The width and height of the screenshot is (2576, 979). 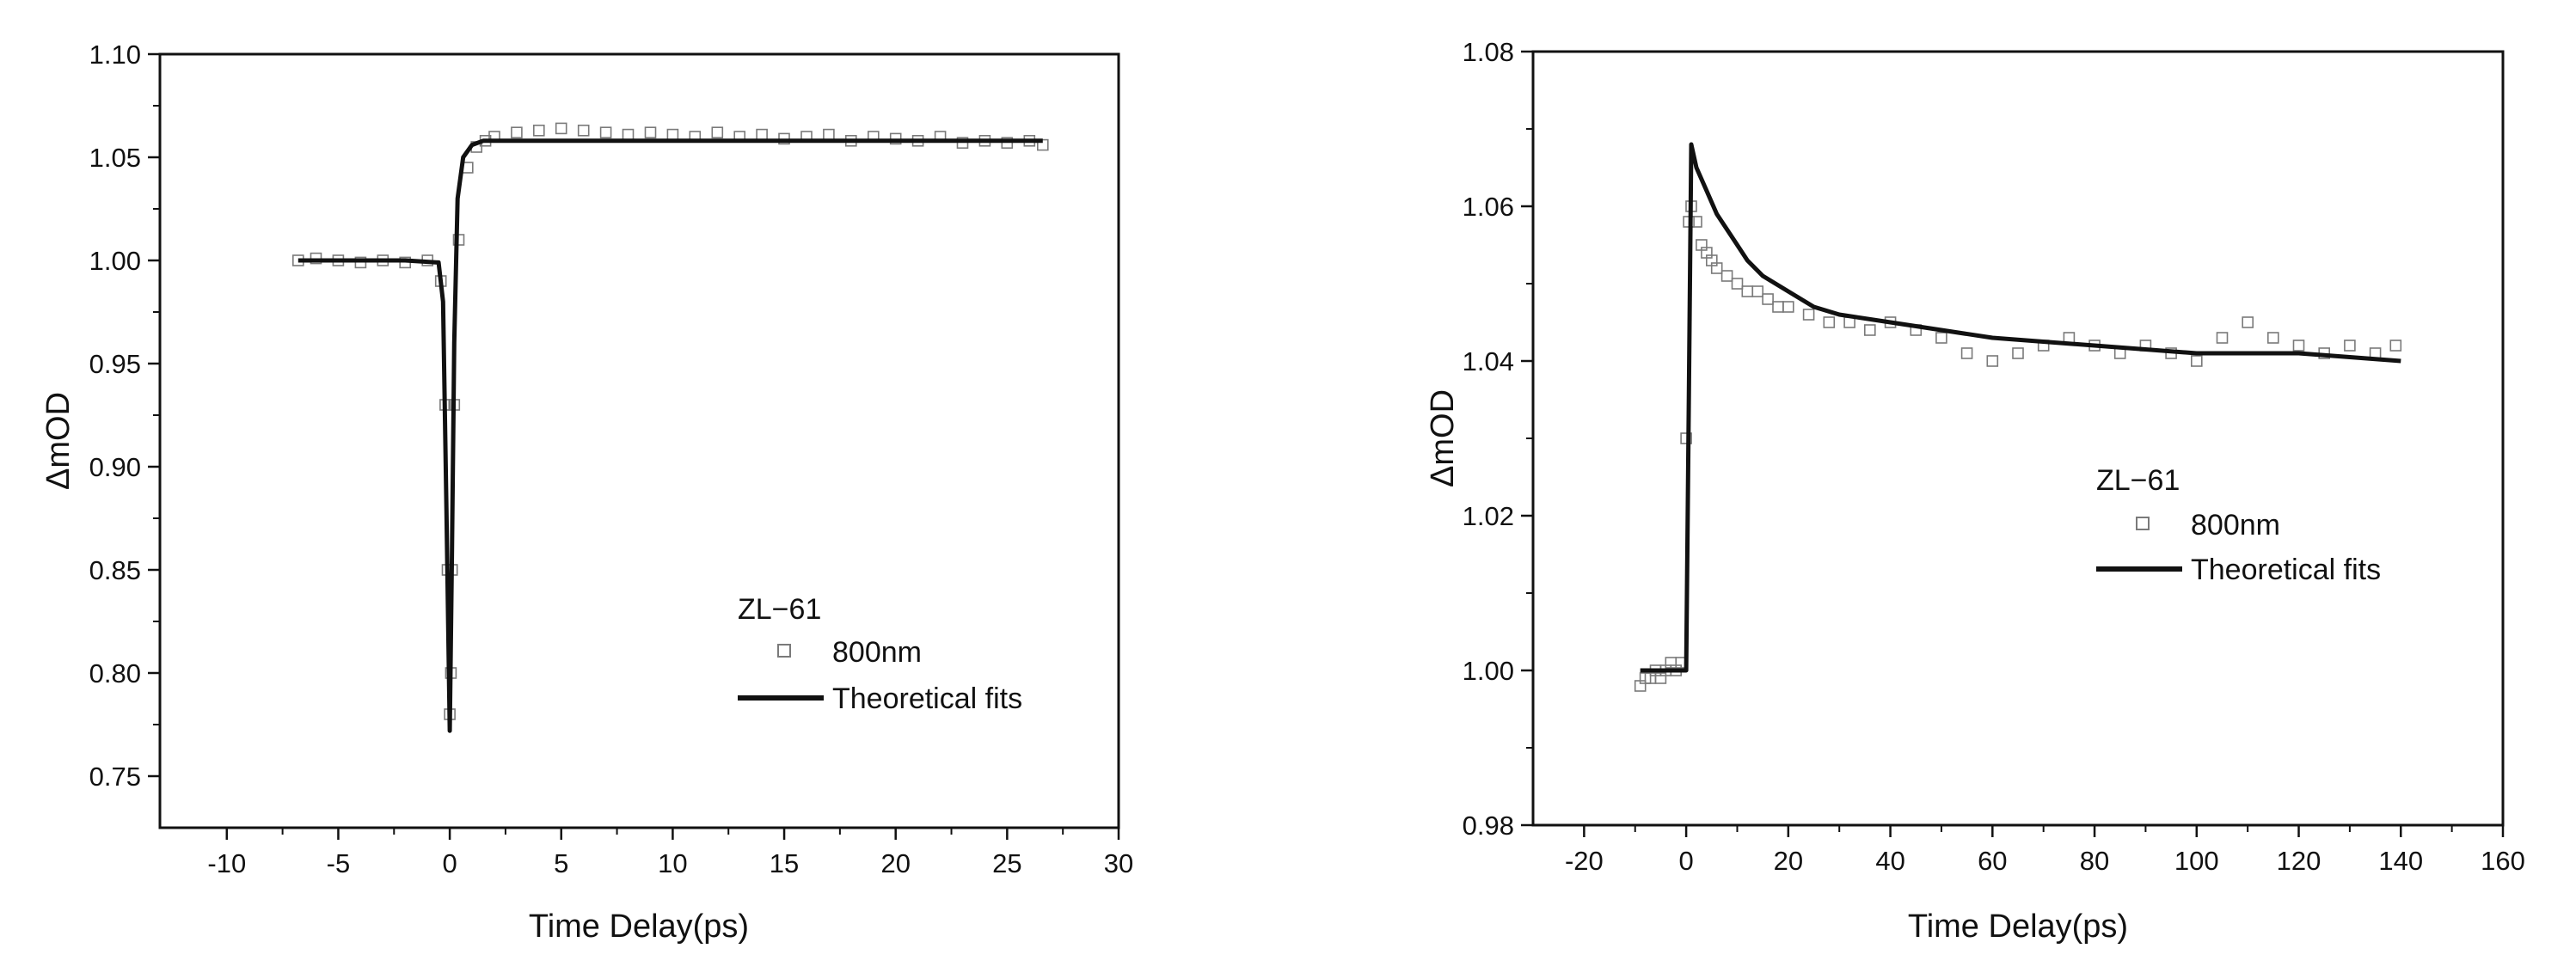 What do you see at coordinates (115, 158) in the screenshot?
I see `y-tick-label: 1.05` at bounding box center [115, 158].